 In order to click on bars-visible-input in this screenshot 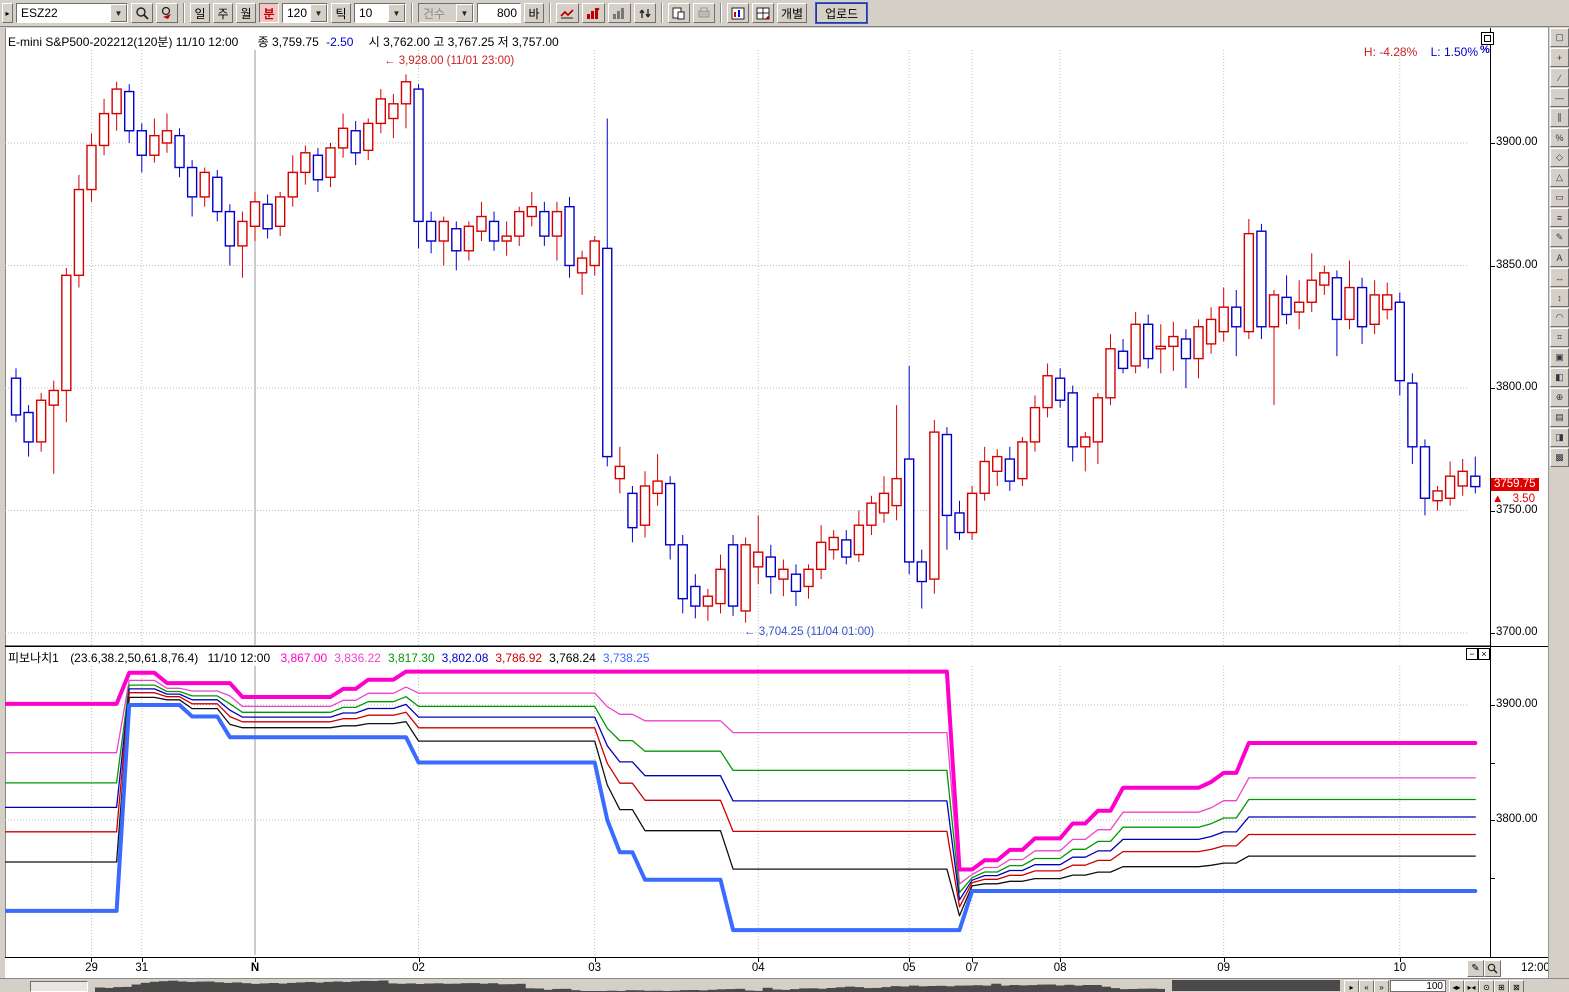, I will do `click(1418, 986)`.